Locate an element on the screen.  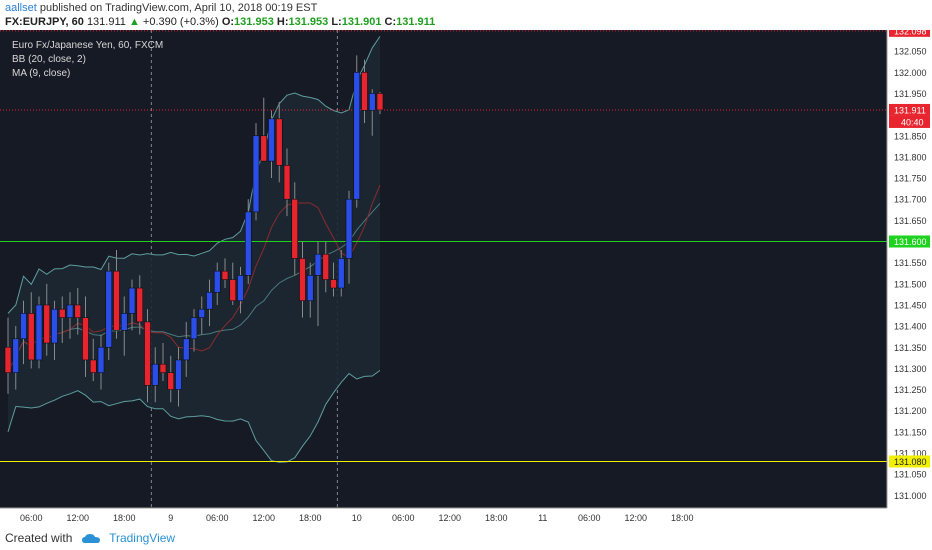
current-price-tag is located at coordinates (909, 109).